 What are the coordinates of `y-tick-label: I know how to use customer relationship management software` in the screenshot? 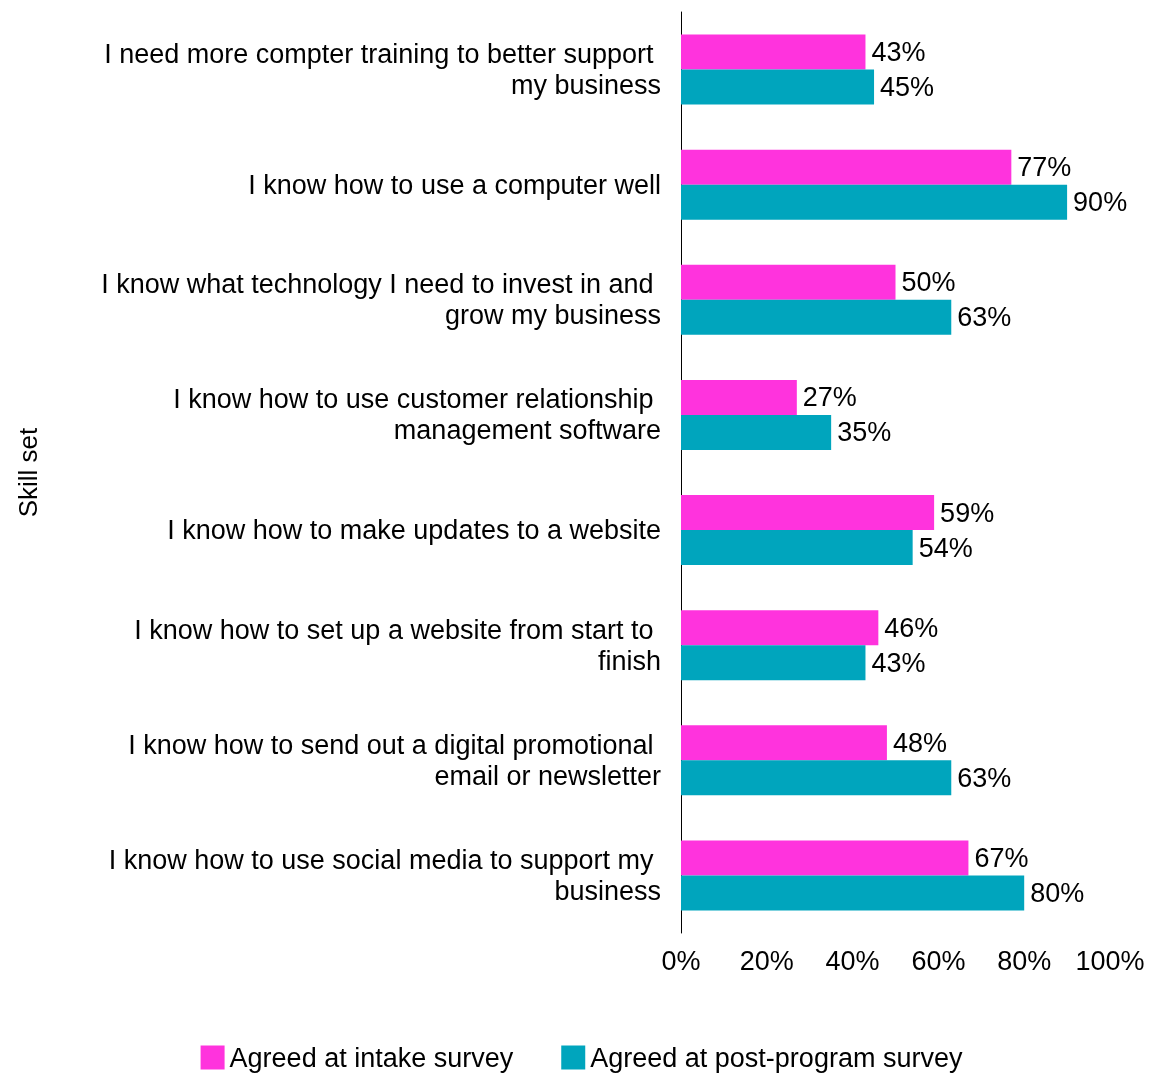 It's located at (417, 415).